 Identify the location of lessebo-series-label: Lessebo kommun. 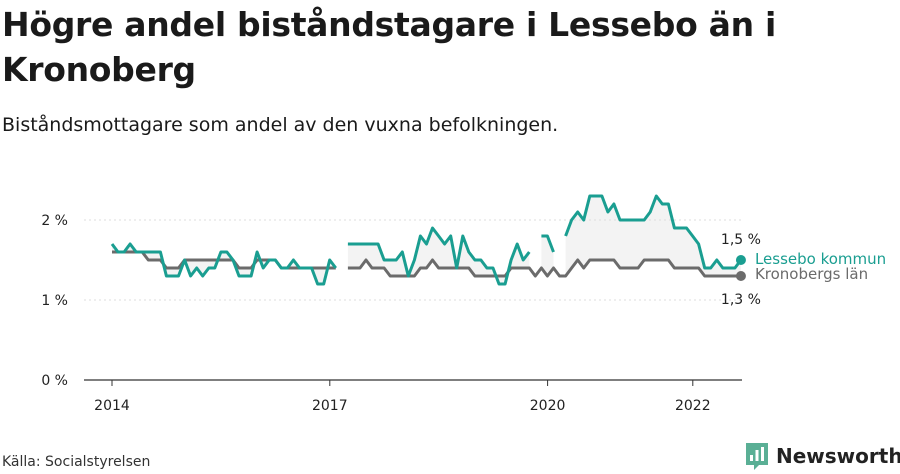
(820, 259).